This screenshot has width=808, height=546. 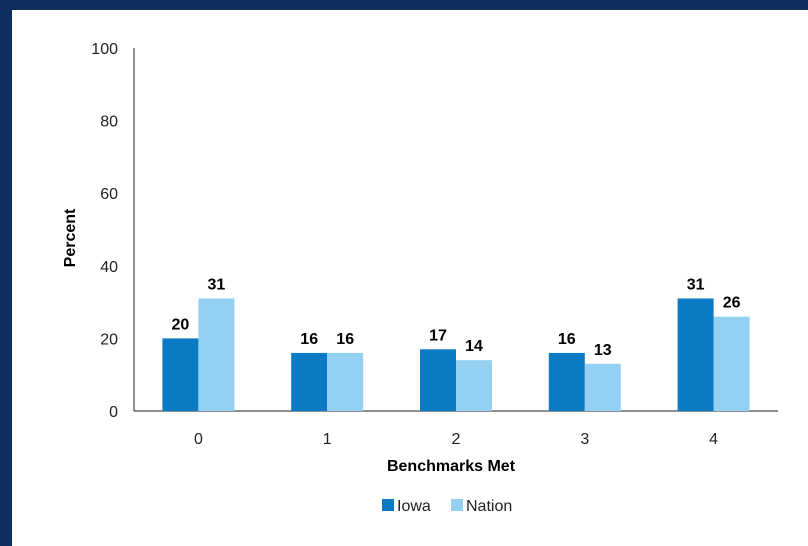 I want to click on y-tick-label: 20, so click(x=109, y=339).